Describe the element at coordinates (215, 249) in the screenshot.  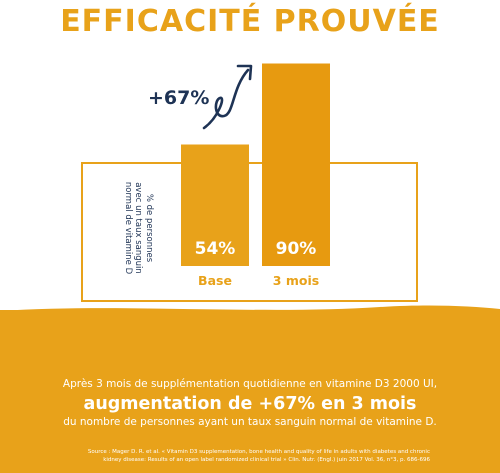
I see `bar-value-label: 54%` at that location.